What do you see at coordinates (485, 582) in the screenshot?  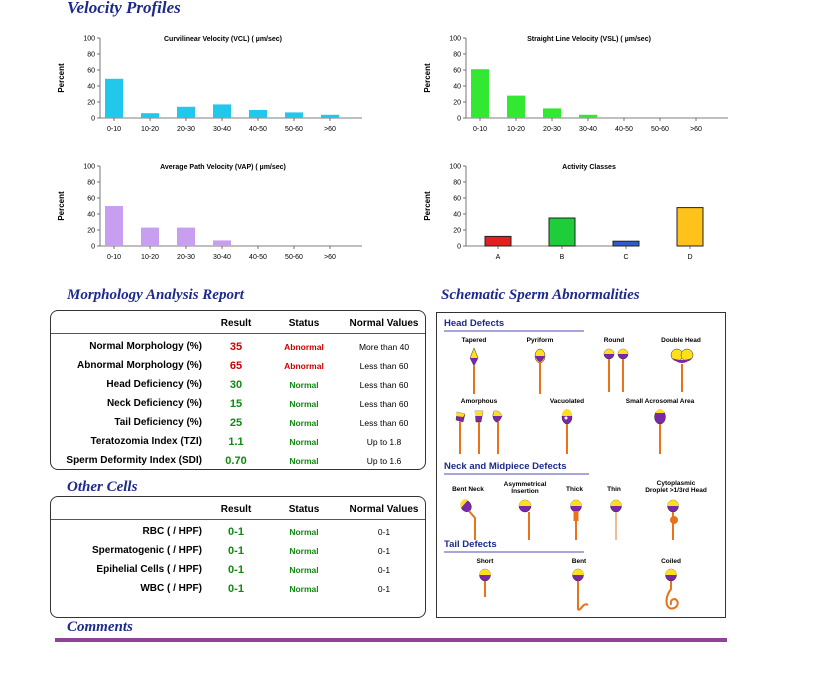 I see `sperm-short-tail-icon` at bounding box center [485, 582].